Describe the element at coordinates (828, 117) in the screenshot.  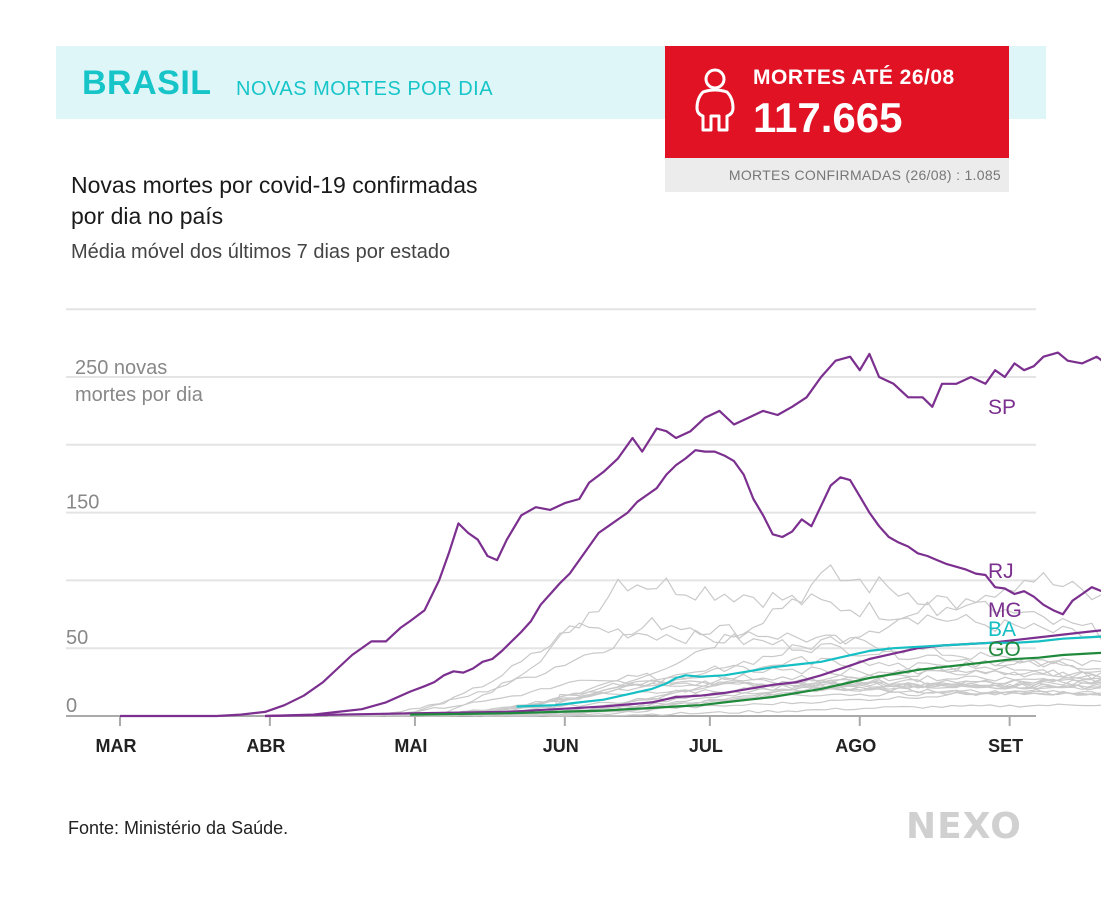
I see `total-deaths-value: 117.665` at that location.